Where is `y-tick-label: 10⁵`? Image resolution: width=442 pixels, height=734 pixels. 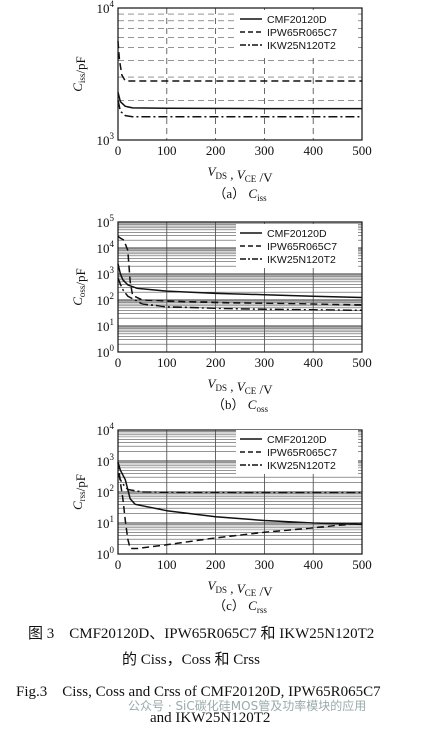 y-tick-label: 10⁵ is located at coordinates (106, 221).